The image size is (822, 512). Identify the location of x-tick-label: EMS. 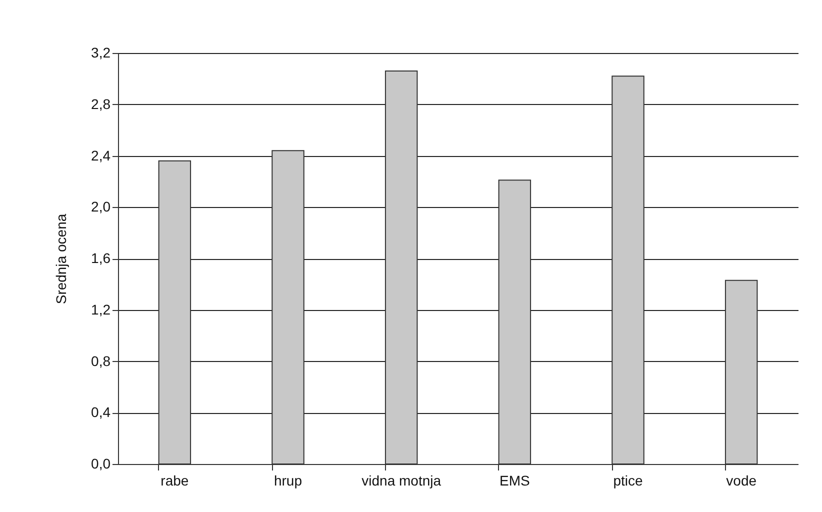
(514, 480).